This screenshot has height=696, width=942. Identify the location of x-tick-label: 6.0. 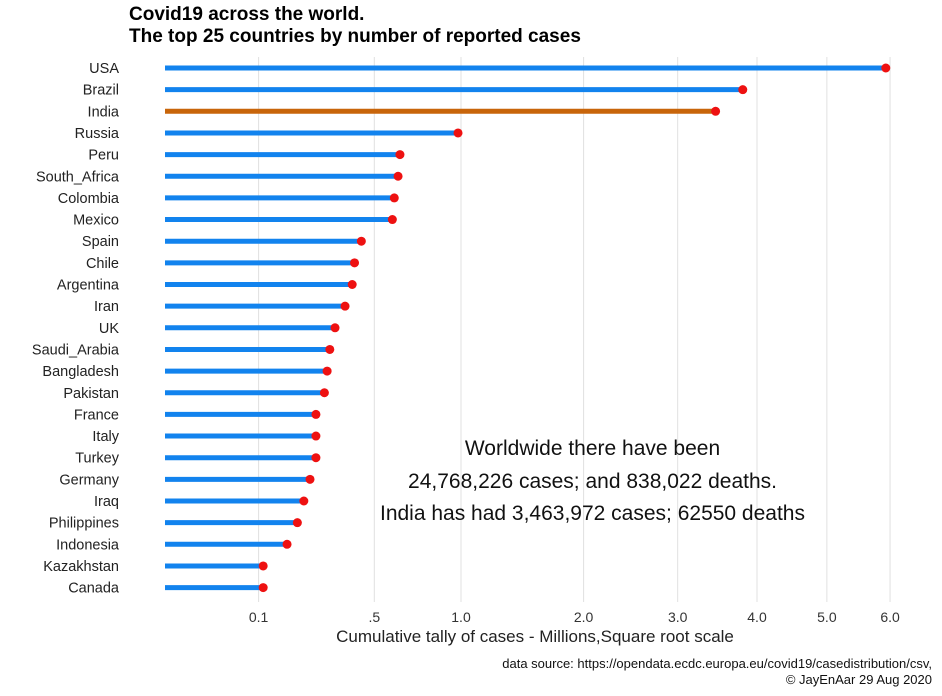
(890, 617).